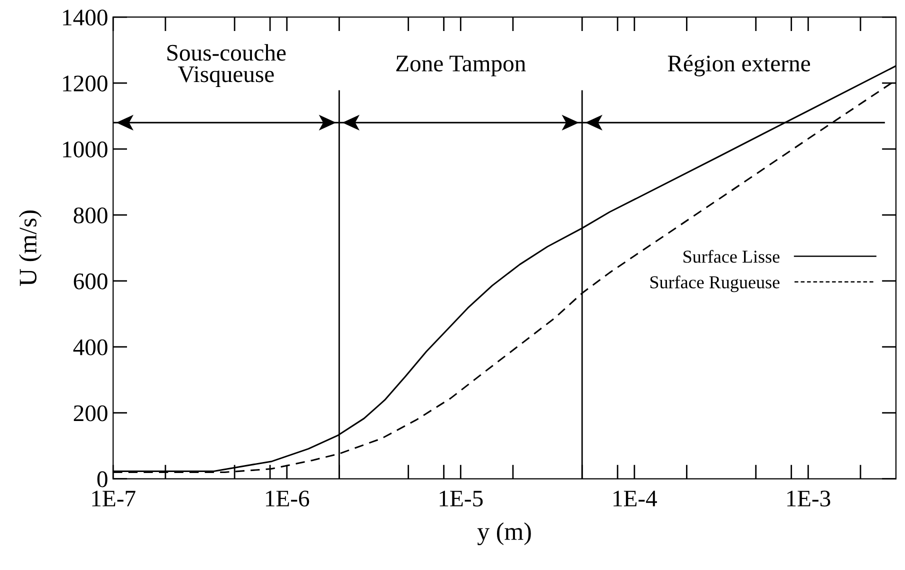 The width and height of the screenshot is (905, 570). What do you see at coordinates (715, 283) in the screenshot?
I see `legend-label: Surface Rugueuse` at bounding box center [715, 283].